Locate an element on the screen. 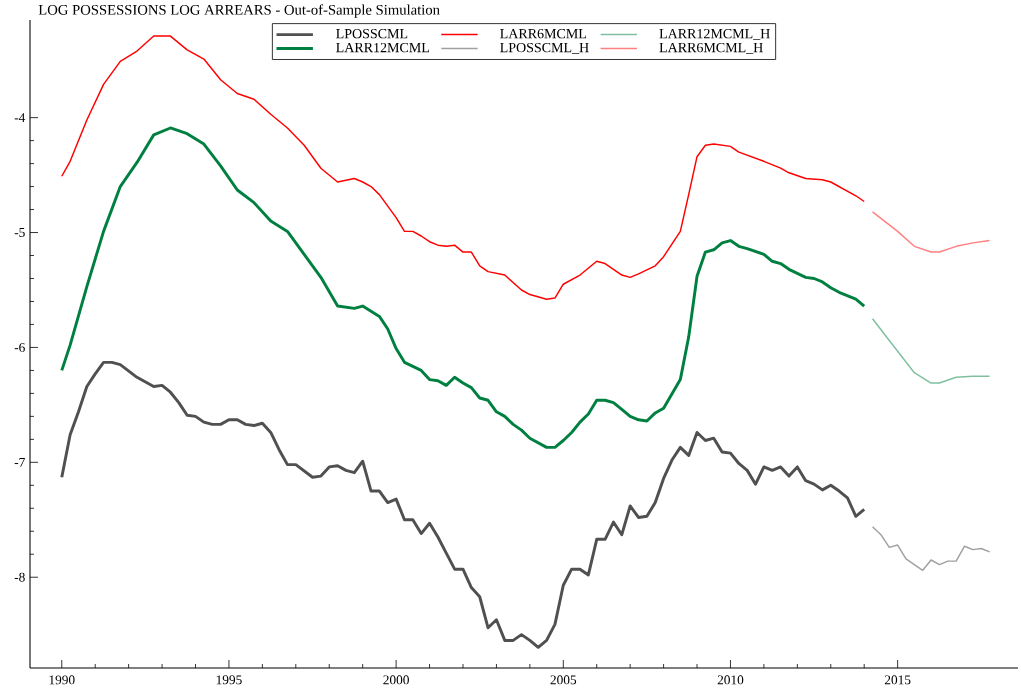 The height and width of the screenshot is (698, 1021). legend-label: LARR12MCML_H is located at coordinates (714, 34).